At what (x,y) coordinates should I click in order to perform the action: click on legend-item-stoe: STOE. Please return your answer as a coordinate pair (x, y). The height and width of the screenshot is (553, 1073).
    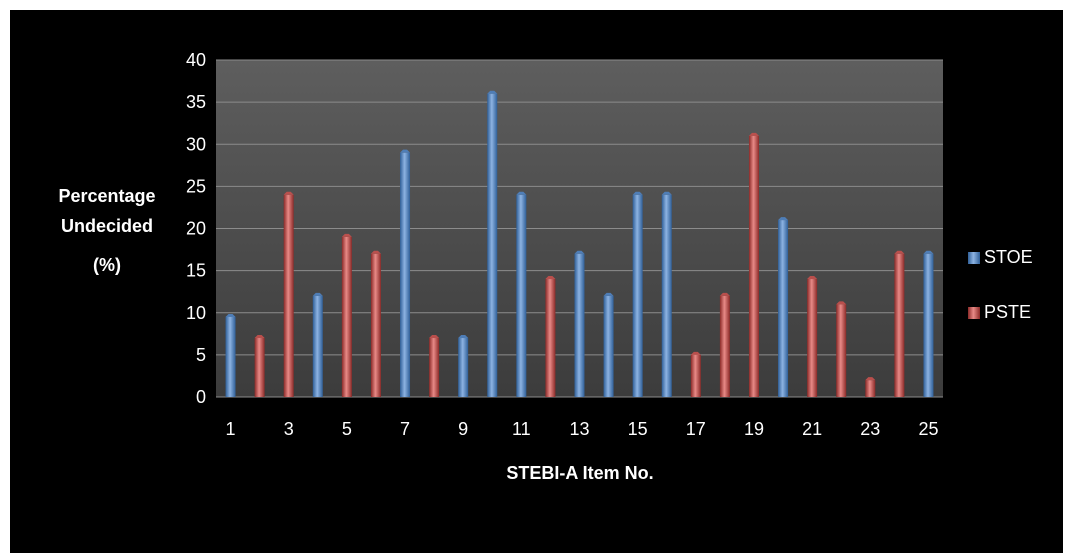
    Looking at the image, I should click on (1000, 257).